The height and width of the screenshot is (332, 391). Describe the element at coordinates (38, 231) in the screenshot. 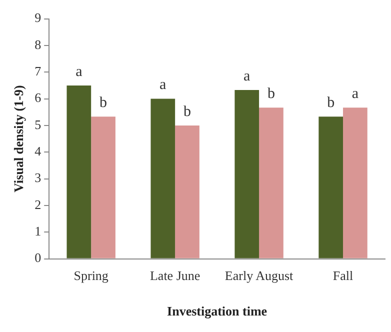

I see `y-tick-label: 1` at that location.